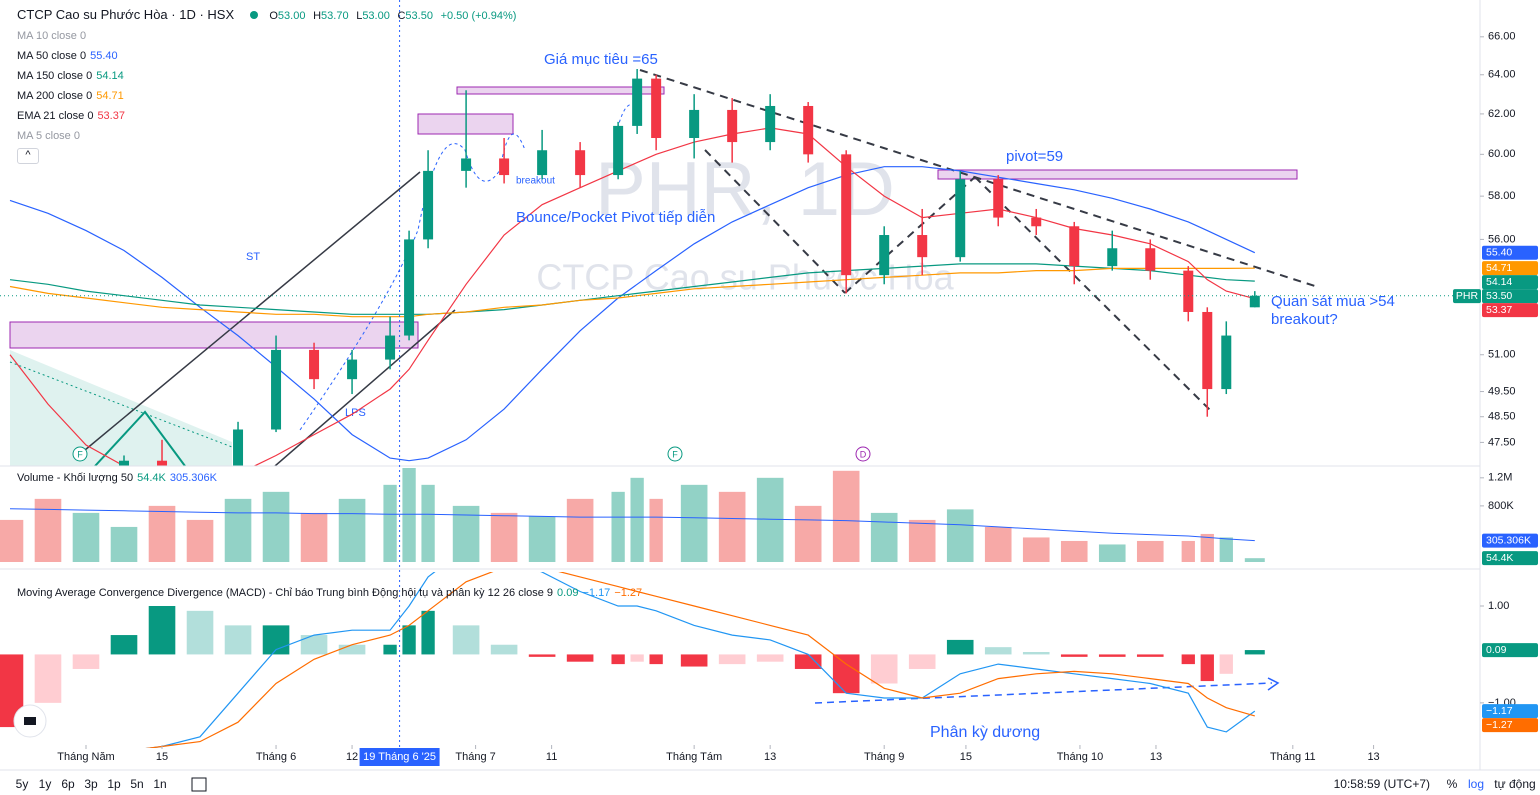  Describe the element at coordinates (268, 136) in the screenshot. I see `legend-row: MA 5 close 0` at that location.